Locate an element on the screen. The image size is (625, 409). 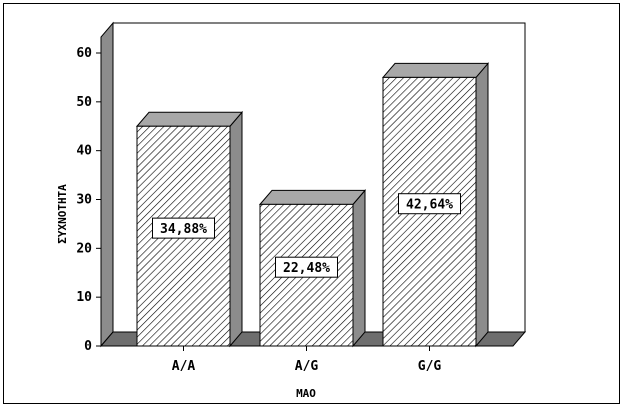
y-axis: 0 10 20 30 40 50 60 is located at coordinates (89, 200).